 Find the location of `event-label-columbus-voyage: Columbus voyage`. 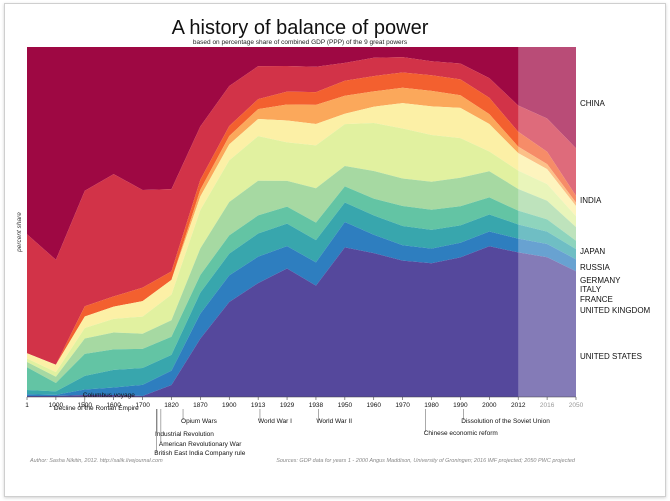

event-label-columbus-voyage: Columbus voyage is located at coordinates (109, 395).